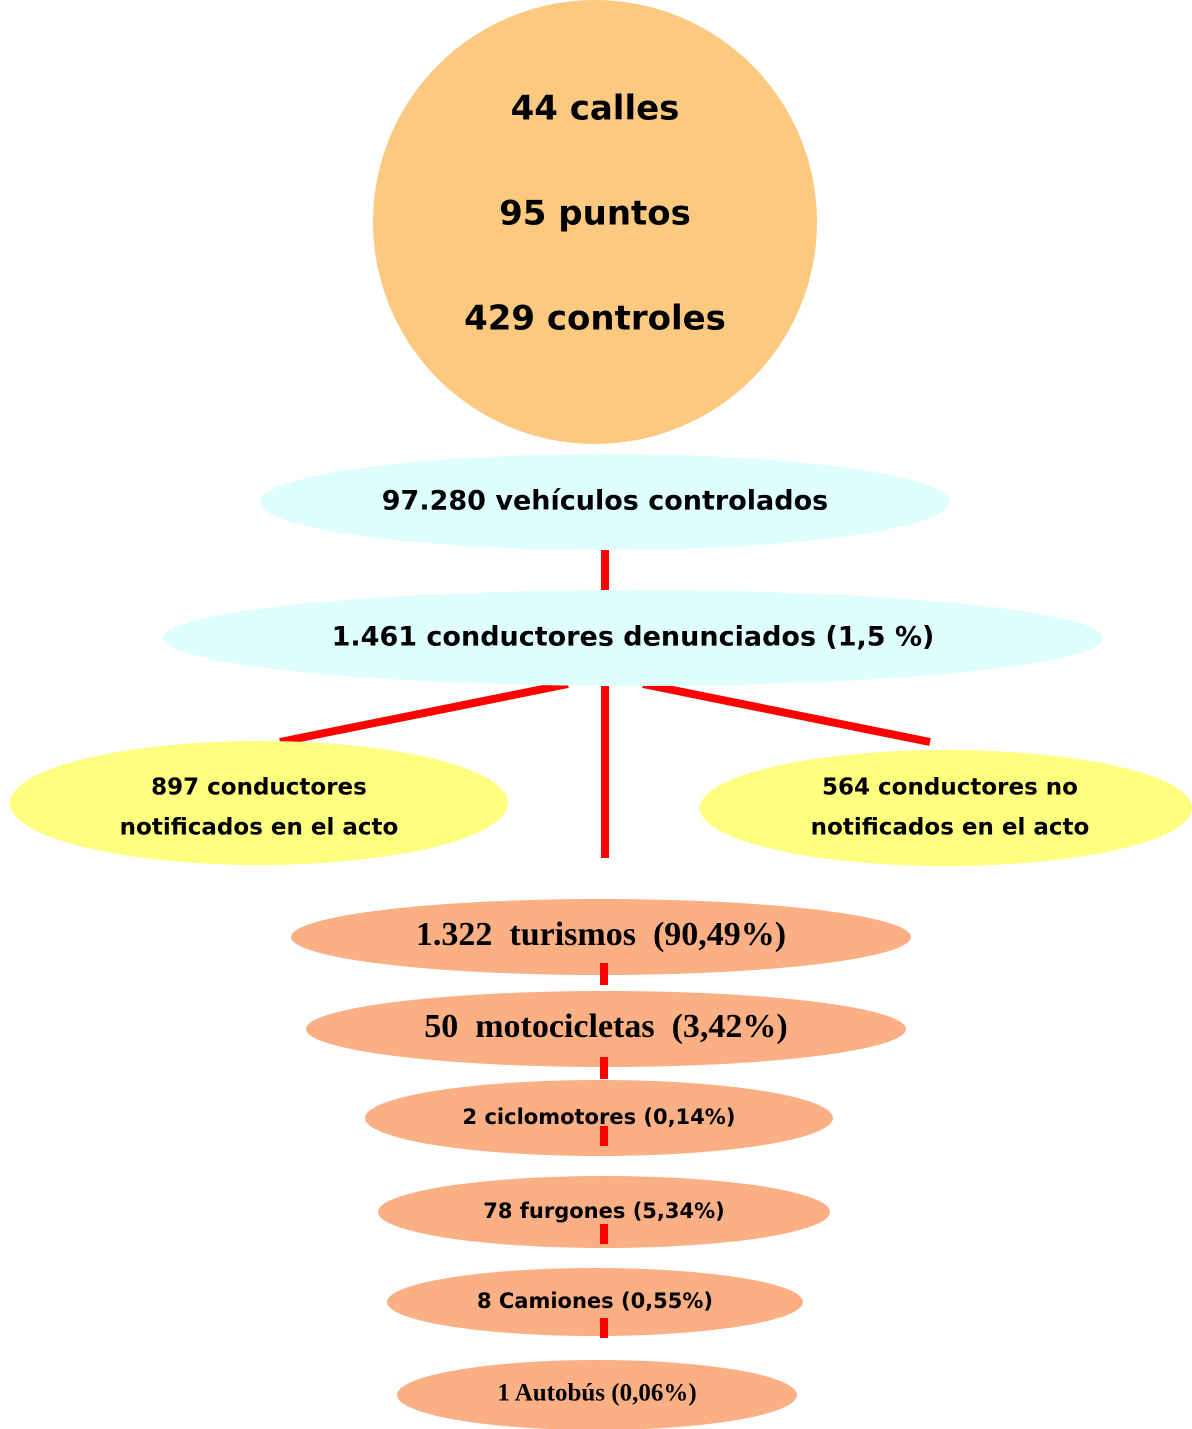 This screenshot has height=1429, width=1192. I want to click on summary-circle, so click(595, 222).